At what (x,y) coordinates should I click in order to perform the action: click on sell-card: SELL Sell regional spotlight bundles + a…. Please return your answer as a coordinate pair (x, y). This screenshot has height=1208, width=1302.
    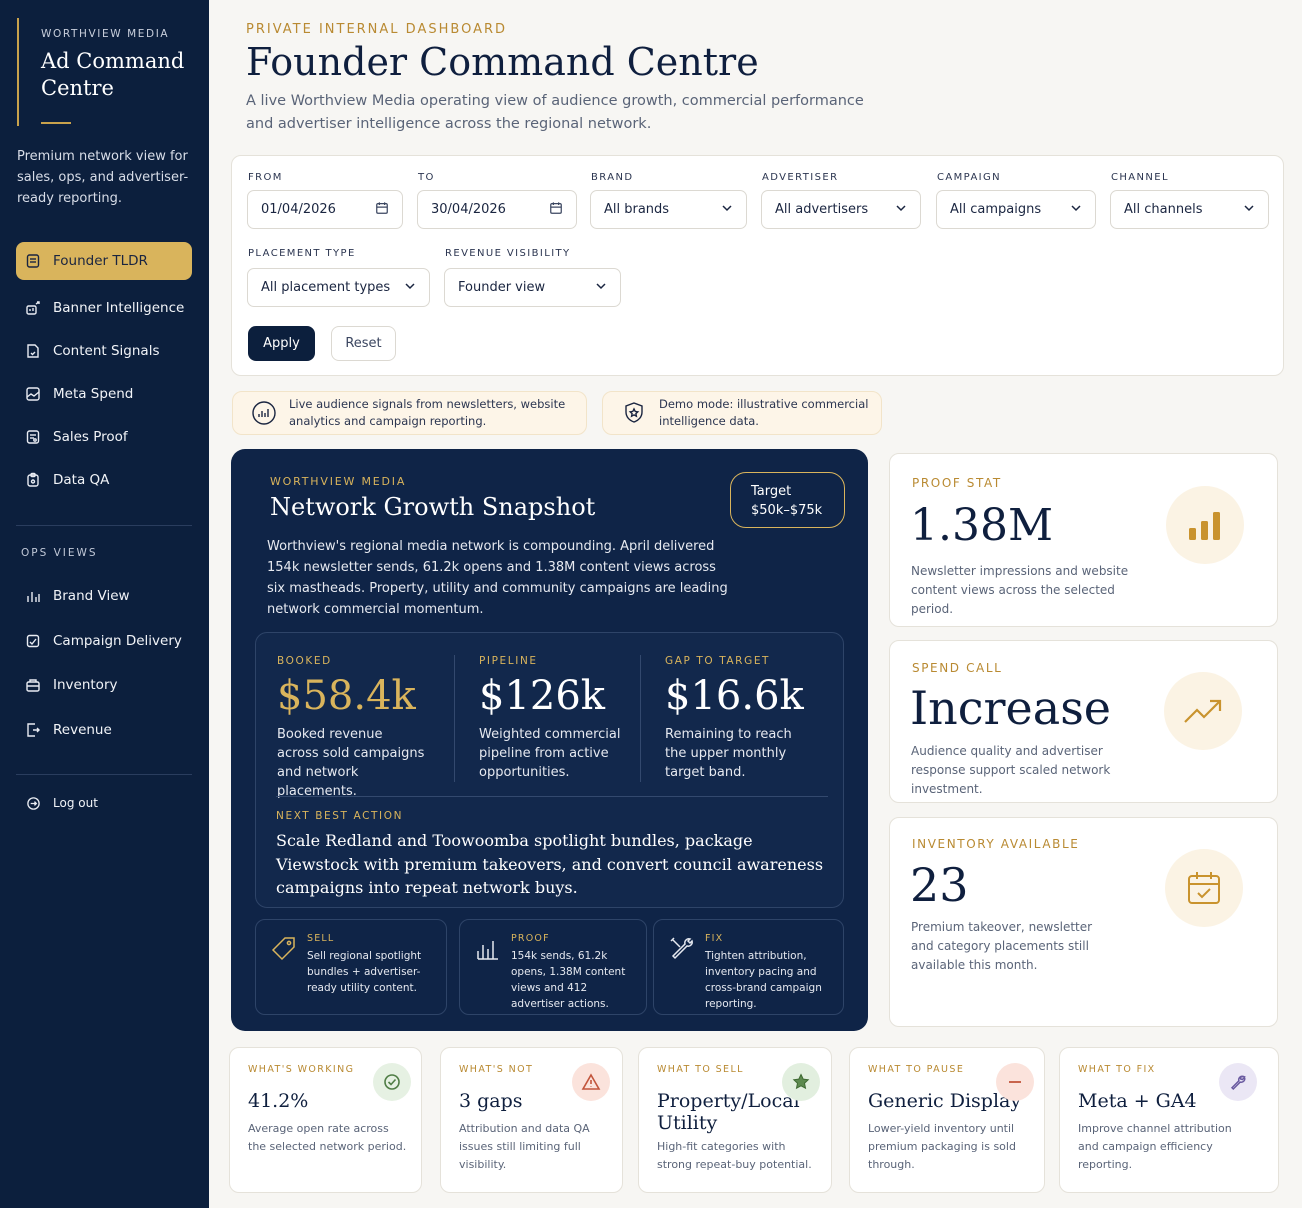
    Looking at the image, I should click on (351, 967).